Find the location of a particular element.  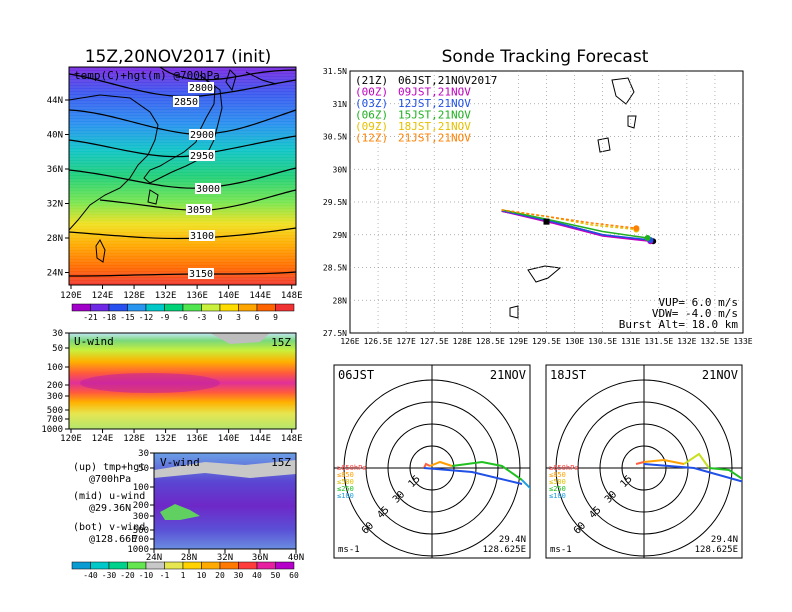

p-tick-label: 200 is located at coordinates (141, 506).